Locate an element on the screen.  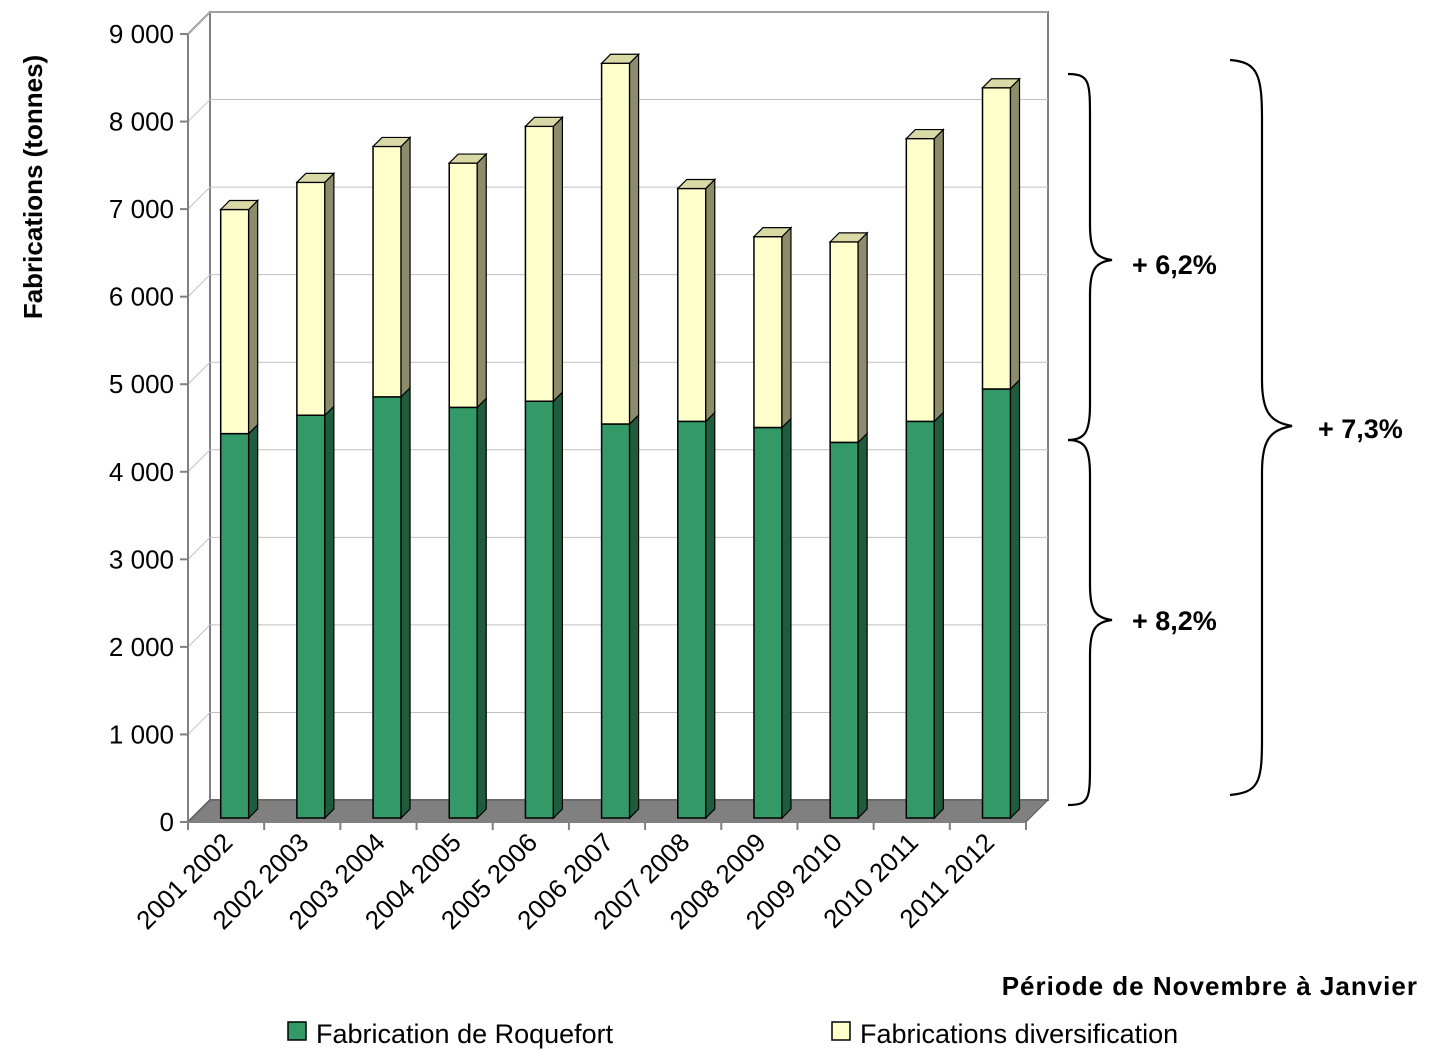
y-tick-label: 6 000 is located at coordinates (141, 297).